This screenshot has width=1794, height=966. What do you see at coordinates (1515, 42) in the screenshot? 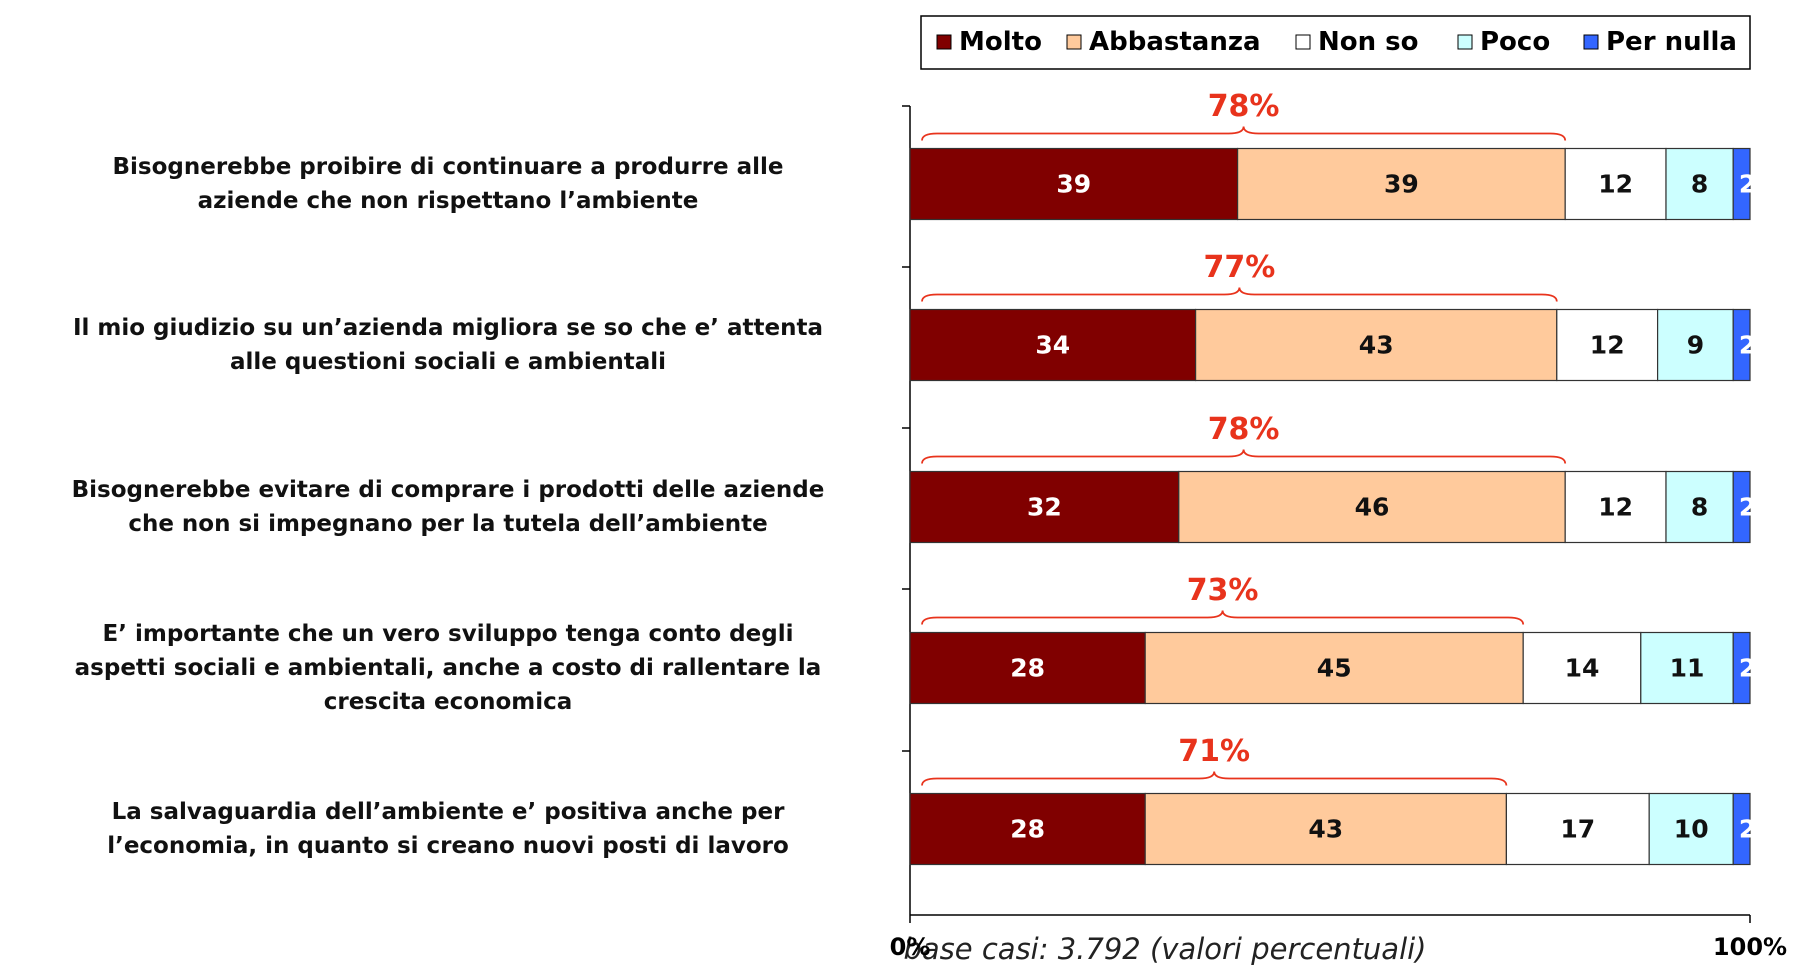
I see `legend-label: Poco` at bounding box center [1515, 42].